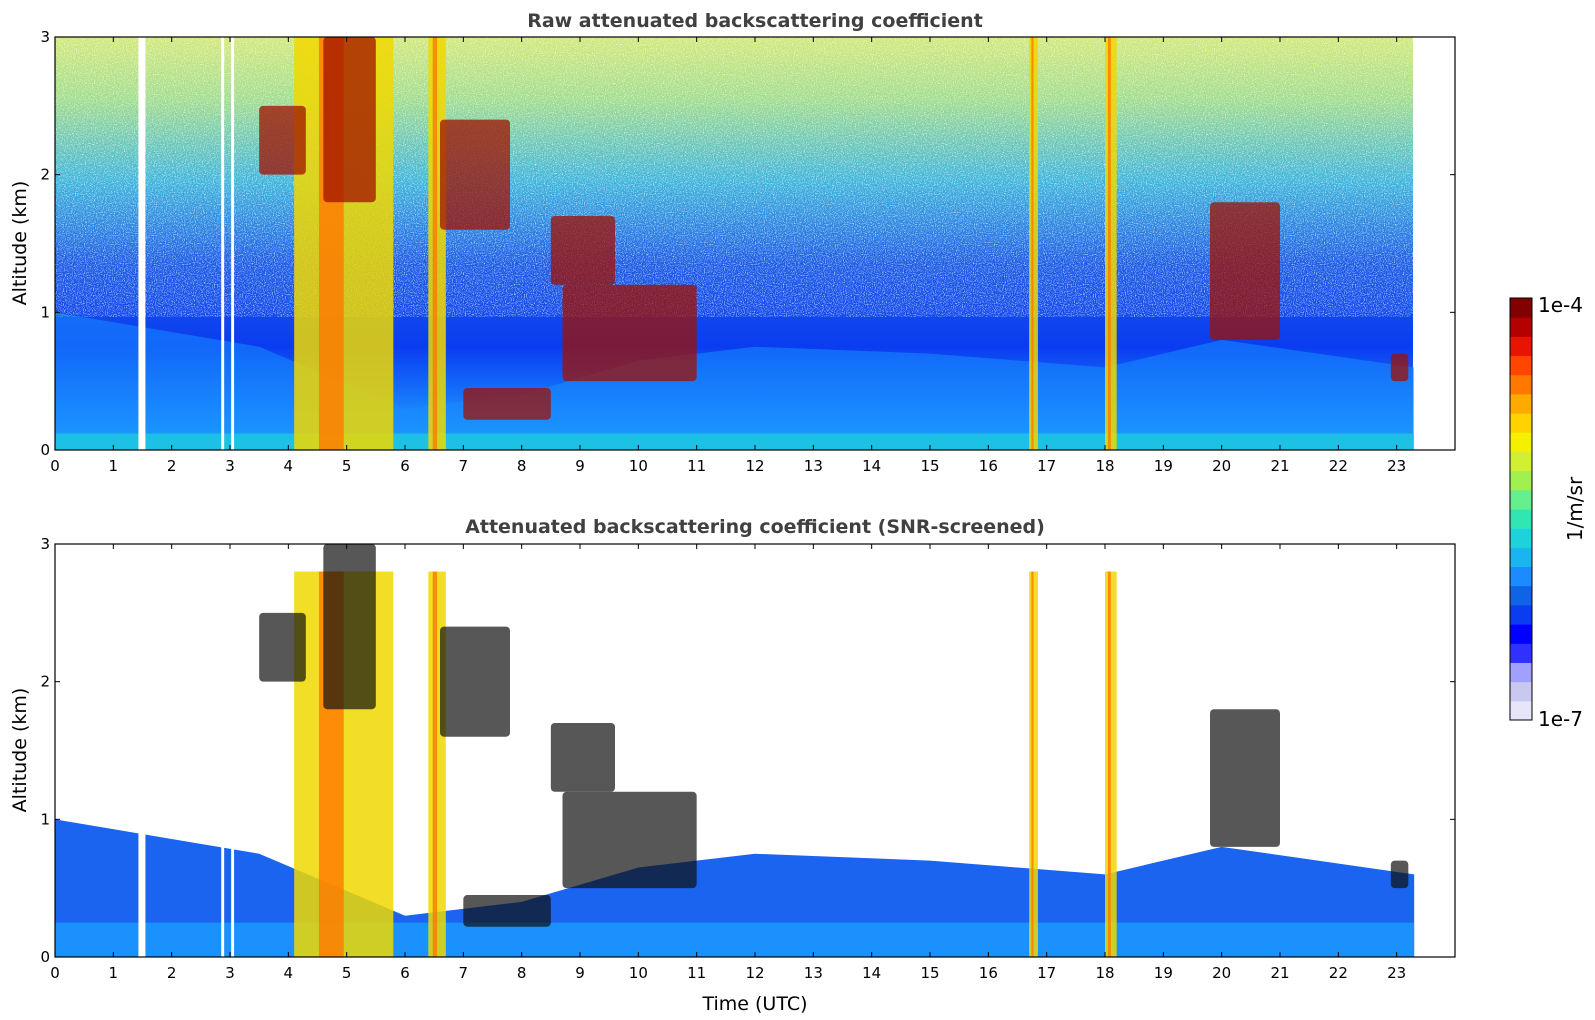 The height and width of the screenshot is (1020, 1595). Describe the element at coordinates (20, 243) in the screenshot. I see `panel-raw-ylabel: Altitude (km)` at that location.